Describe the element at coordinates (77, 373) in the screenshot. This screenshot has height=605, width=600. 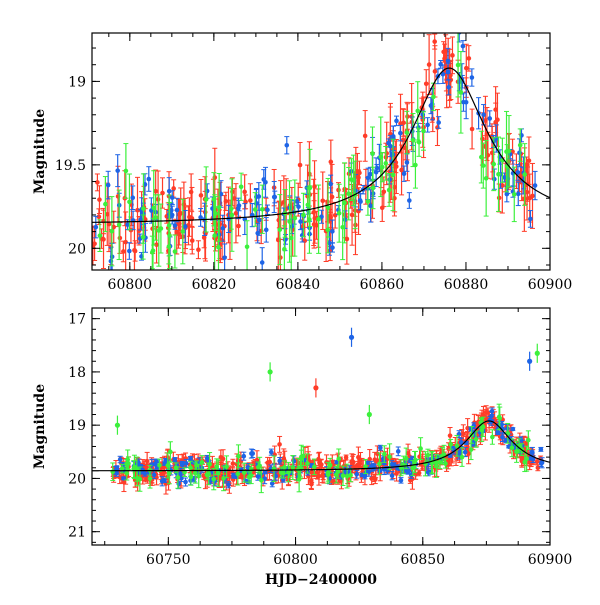
I see `y-tick-label: 18` at that location.